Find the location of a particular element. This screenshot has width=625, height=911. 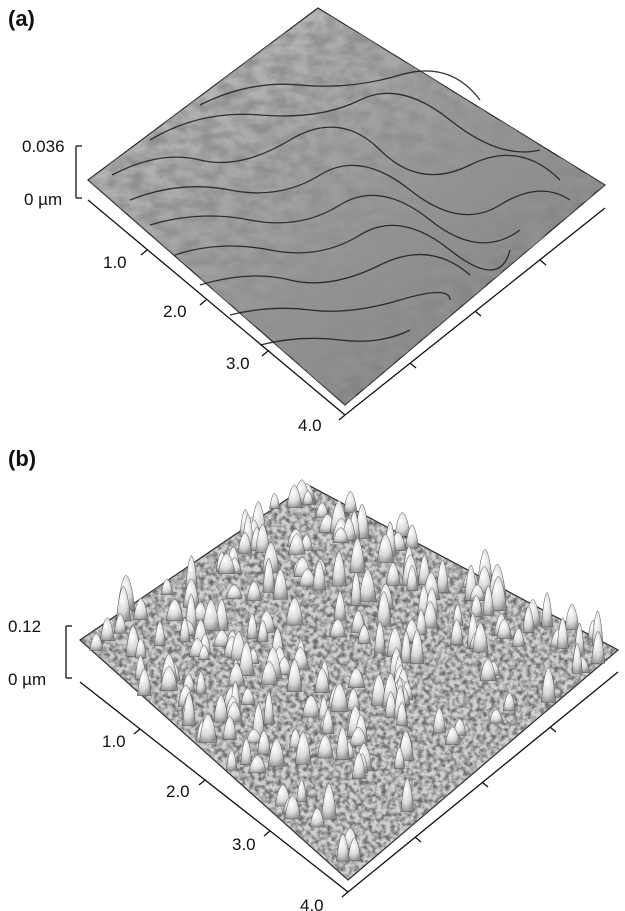

panel-label: (b) is located at coordinates (22, 458).